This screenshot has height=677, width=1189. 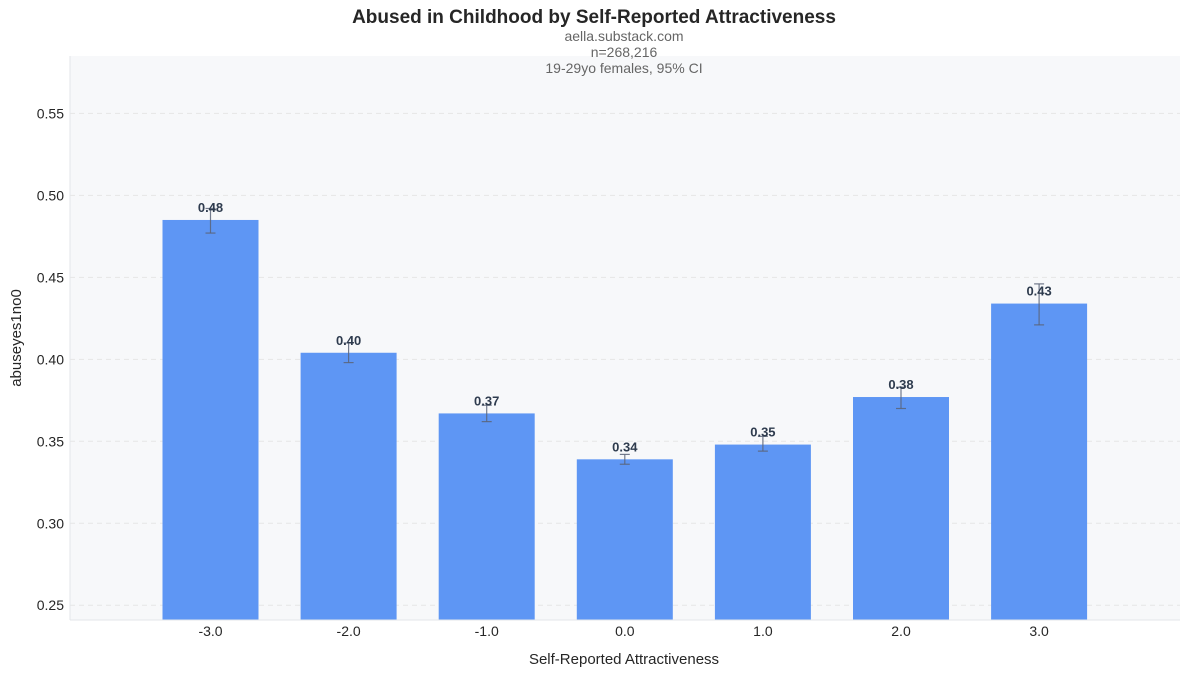 I want to click on data-label: 0.43, so click(x=1038, y=291).